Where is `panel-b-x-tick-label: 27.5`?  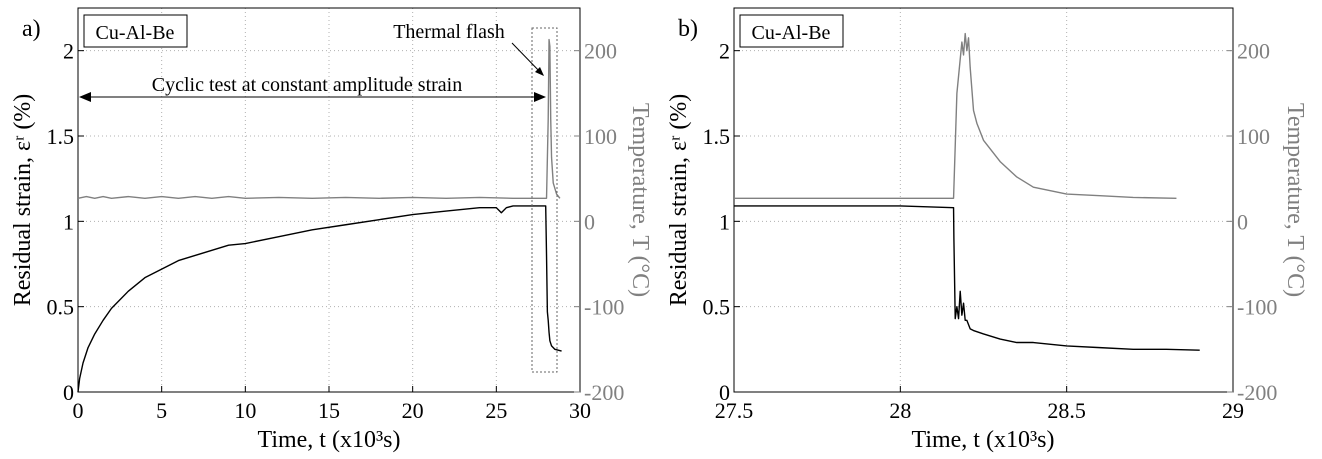
panel-b-x-tick-label: 27.5 is located at coordinates (734, 410).